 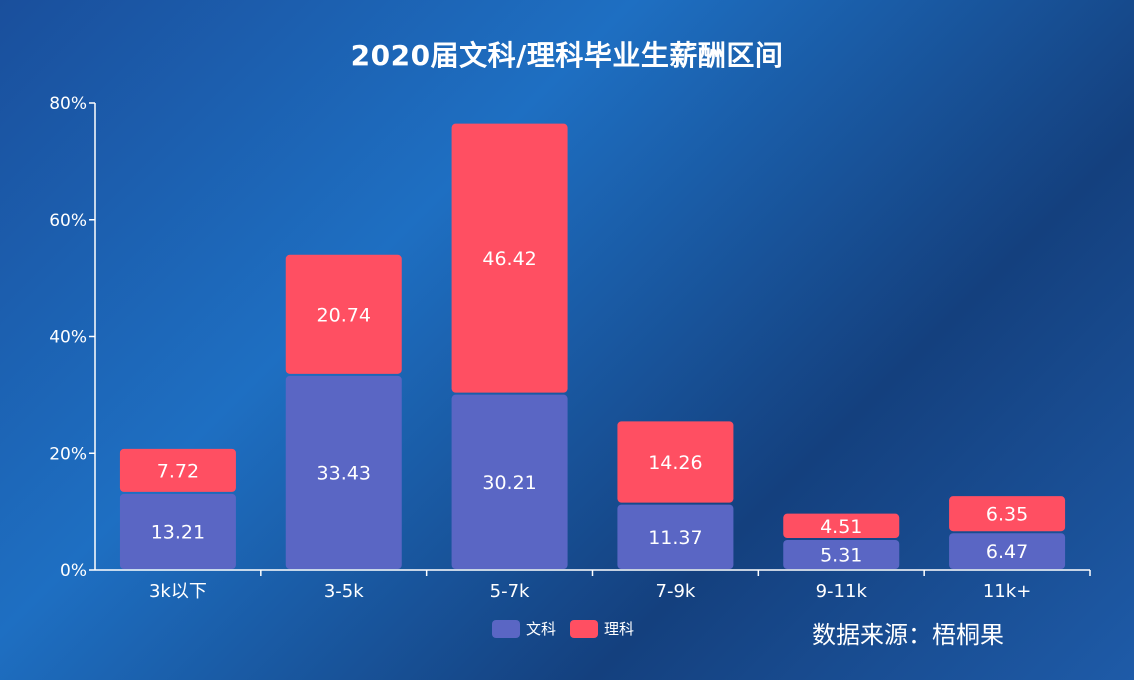 I want to click on data-label: 13.21, so click(x=178, y=532).